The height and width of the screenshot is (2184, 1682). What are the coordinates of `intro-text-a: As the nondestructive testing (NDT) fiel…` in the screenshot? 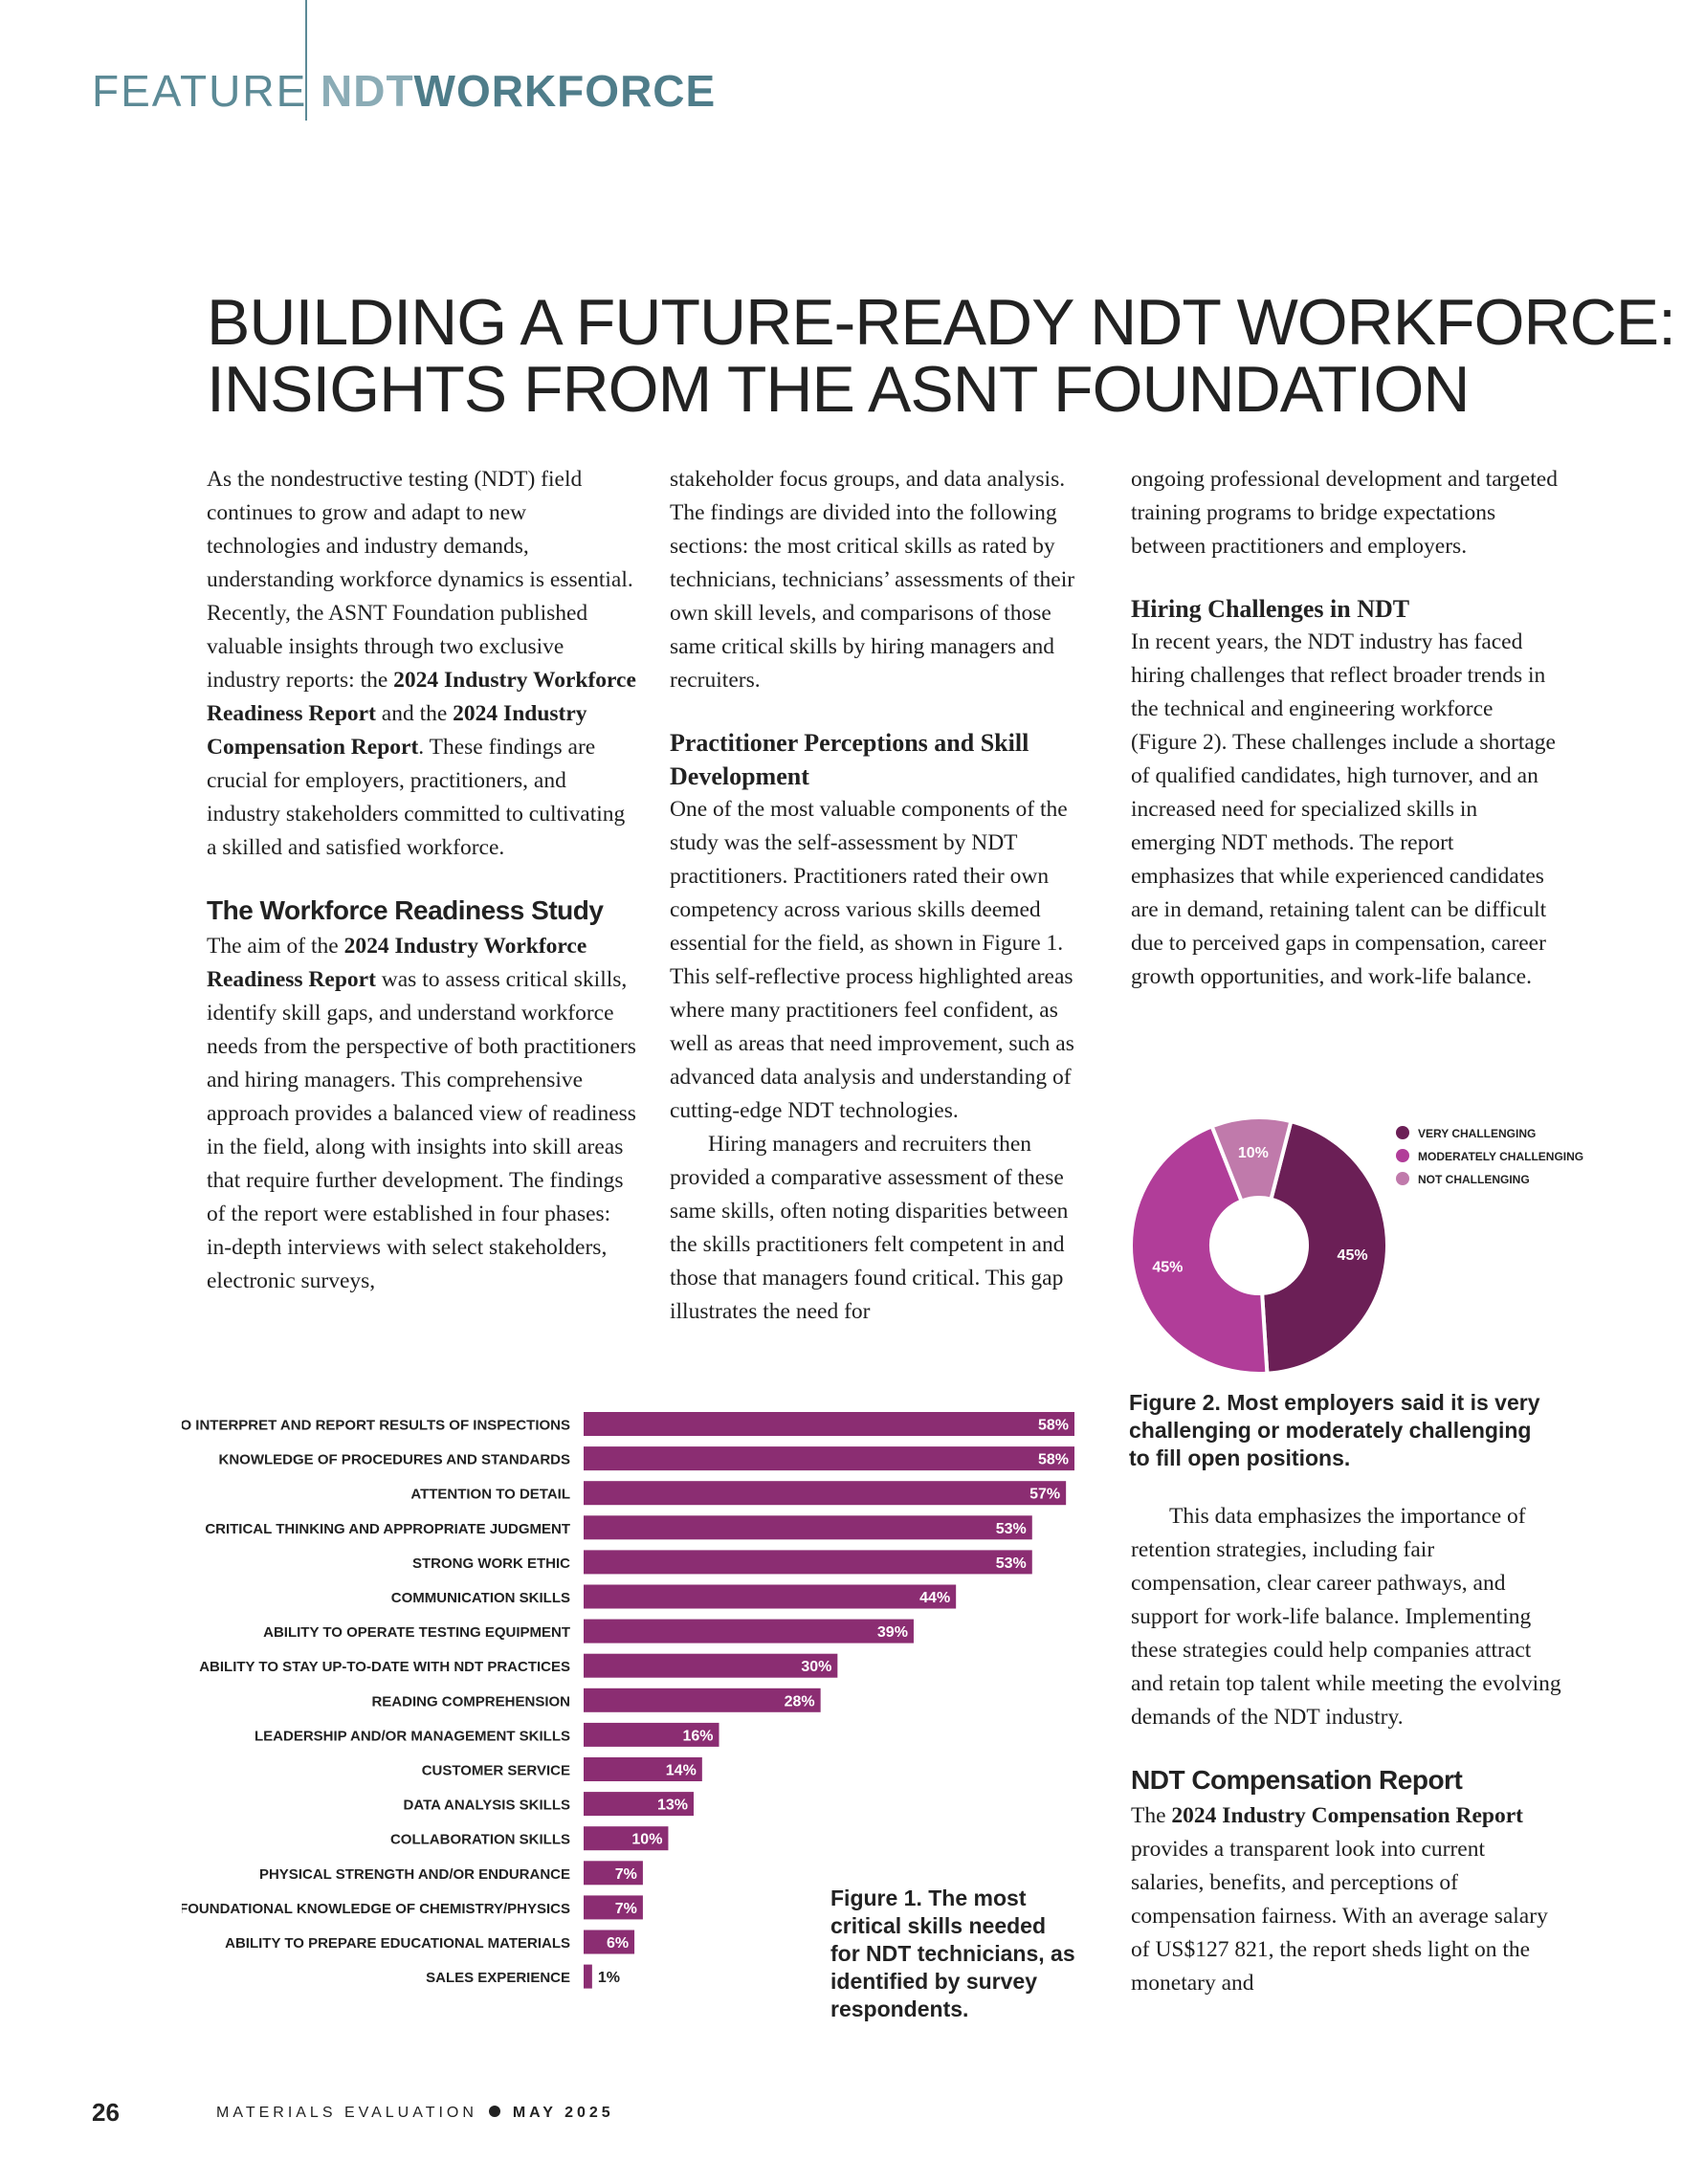 It's located at (420, 580).